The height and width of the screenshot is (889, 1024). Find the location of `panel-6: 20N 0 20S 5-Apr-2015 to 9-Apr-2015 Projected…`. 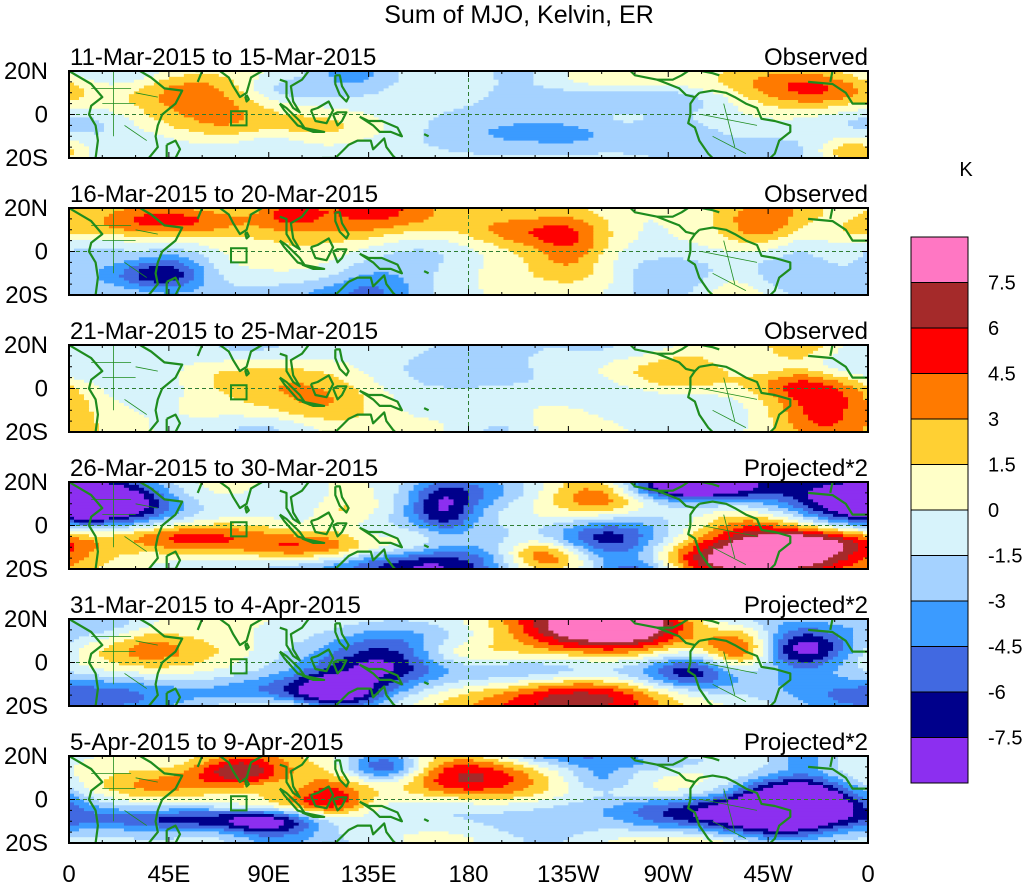

panel-6: 20N 0 20S 5-Apr-2015 to 9-Apr-2015 Projected… is located at coordinates (436, 793).